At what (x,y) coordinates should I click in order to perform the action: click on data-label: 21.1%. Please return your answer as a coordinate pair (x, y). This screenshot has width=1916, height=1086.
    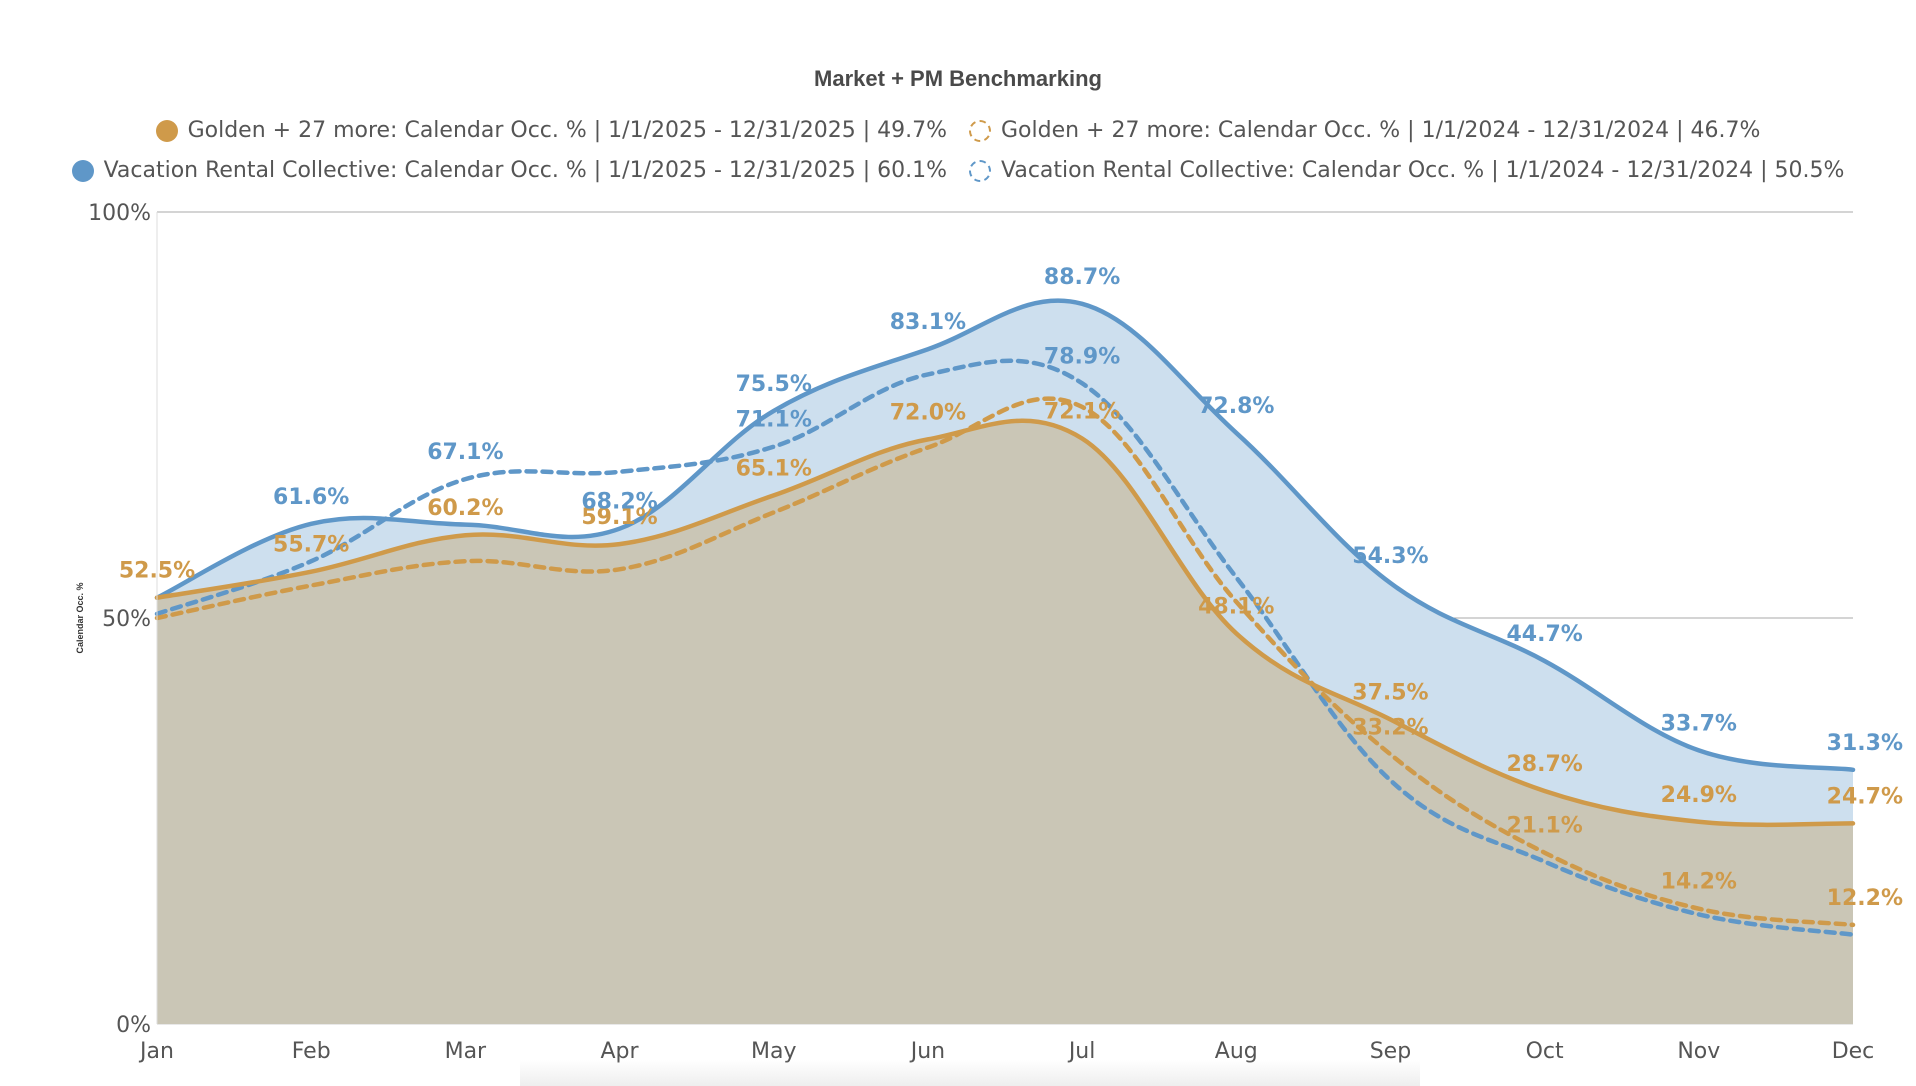
    Looking at the image, I should click on (1544, 826).